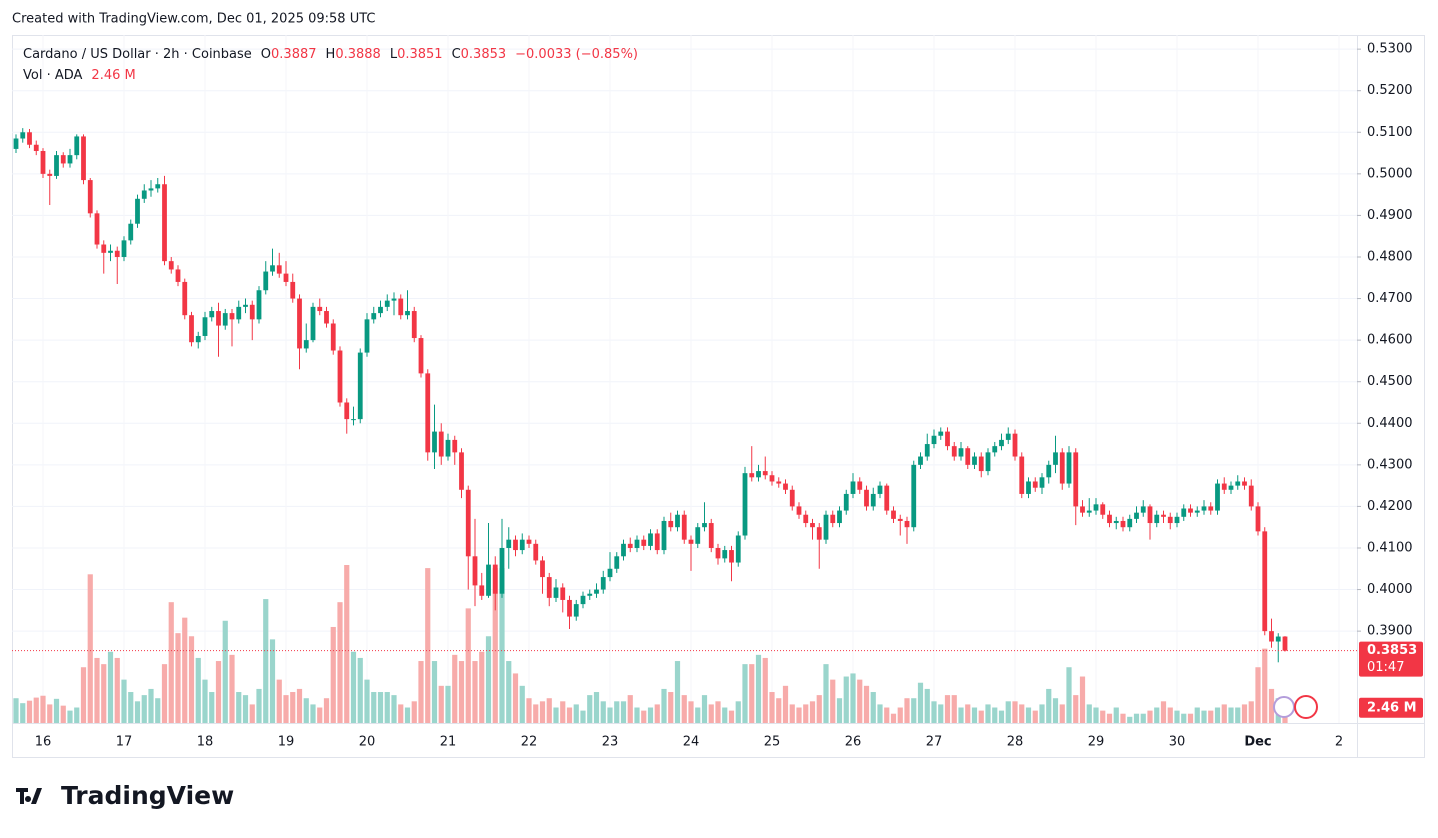  Describe the element at coordinates (113, 75) in the screenshot. I see `vol-value: 2.46 M` at that location.